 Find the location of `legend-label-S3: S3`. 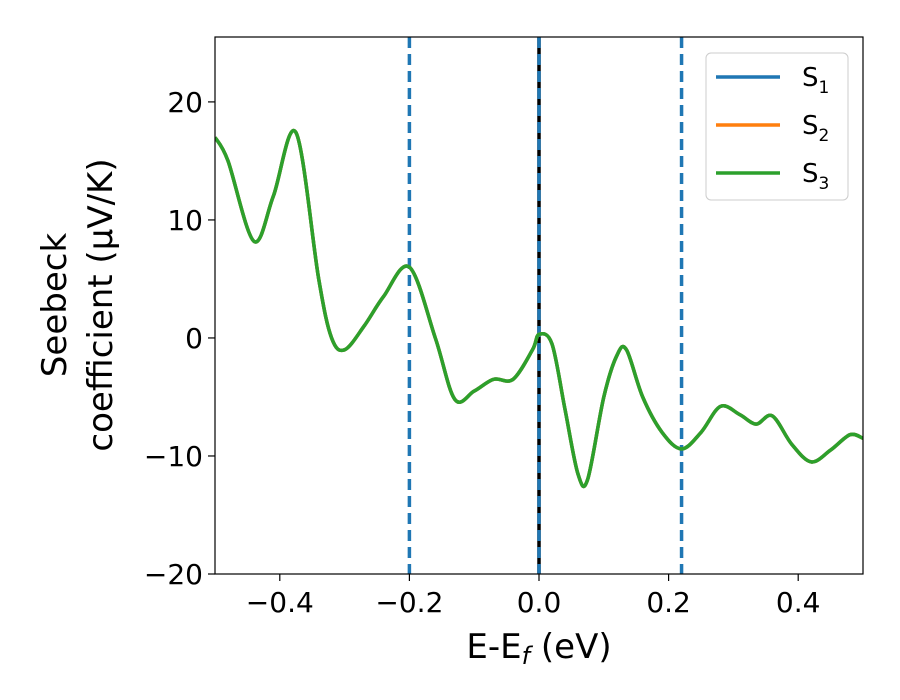

legend-label-S3: S3 is located at coordinates (815, 176).